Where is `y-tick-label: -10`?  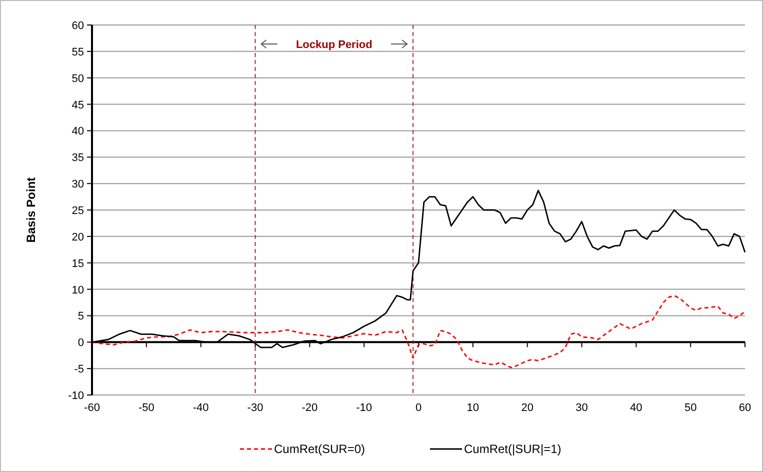
y-tick-label: -10 is located at coordinates (76, 396).